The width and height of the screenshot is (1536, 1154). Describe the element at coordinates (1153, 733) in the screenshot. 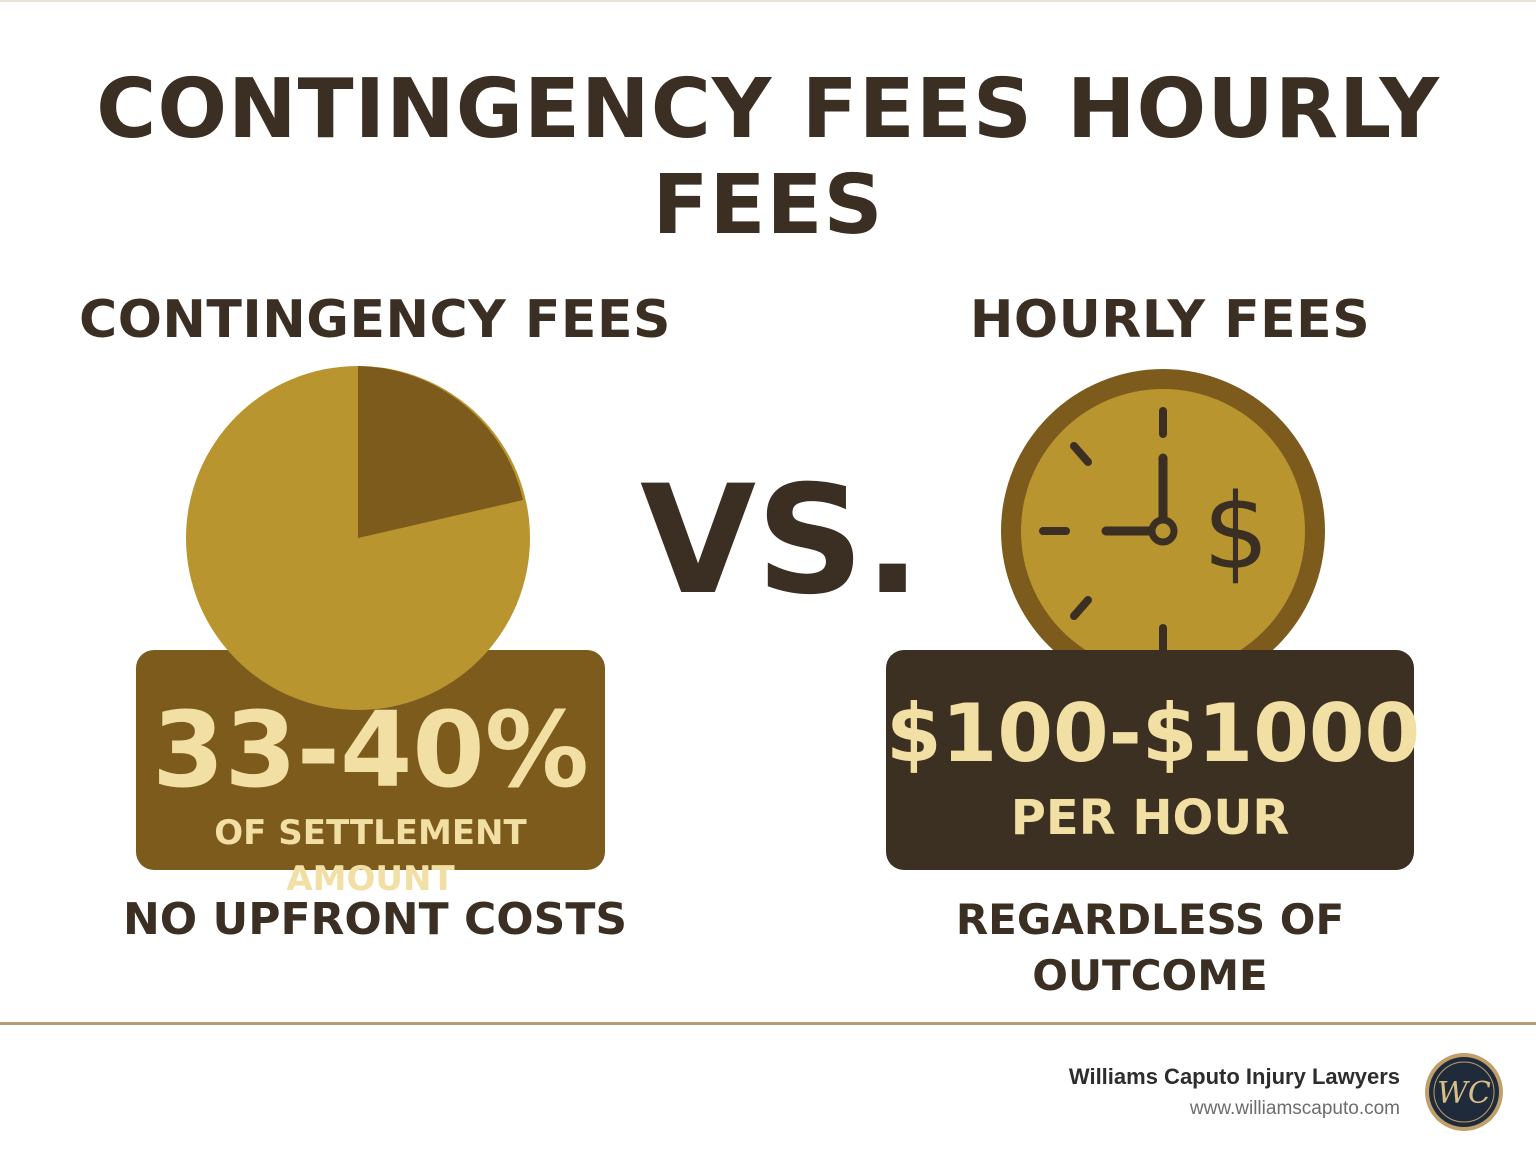

I see `hourly-rate-range: $100-$1000` at that location.